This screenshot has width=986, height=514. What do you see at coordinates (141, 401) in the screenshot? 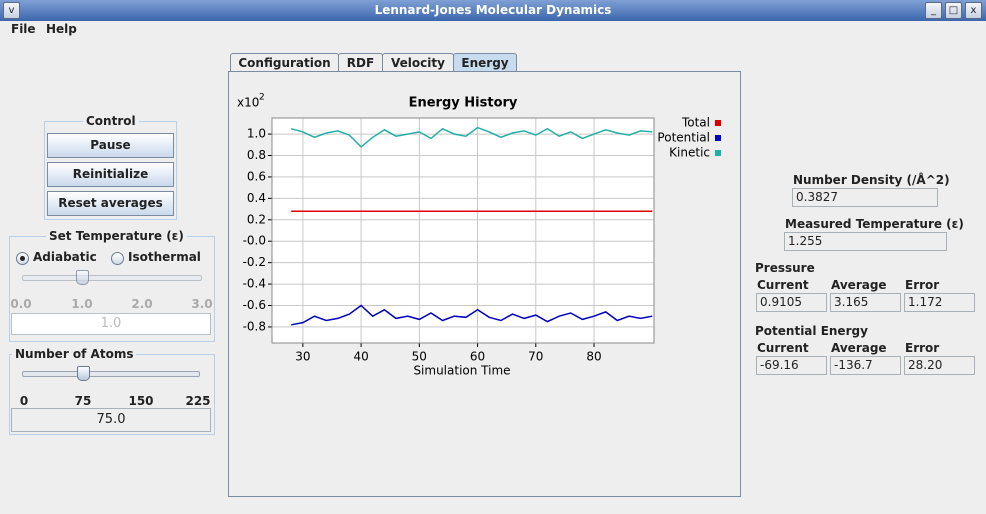
I see `slider-tick-label: 150` at bounding box center [141, 401].